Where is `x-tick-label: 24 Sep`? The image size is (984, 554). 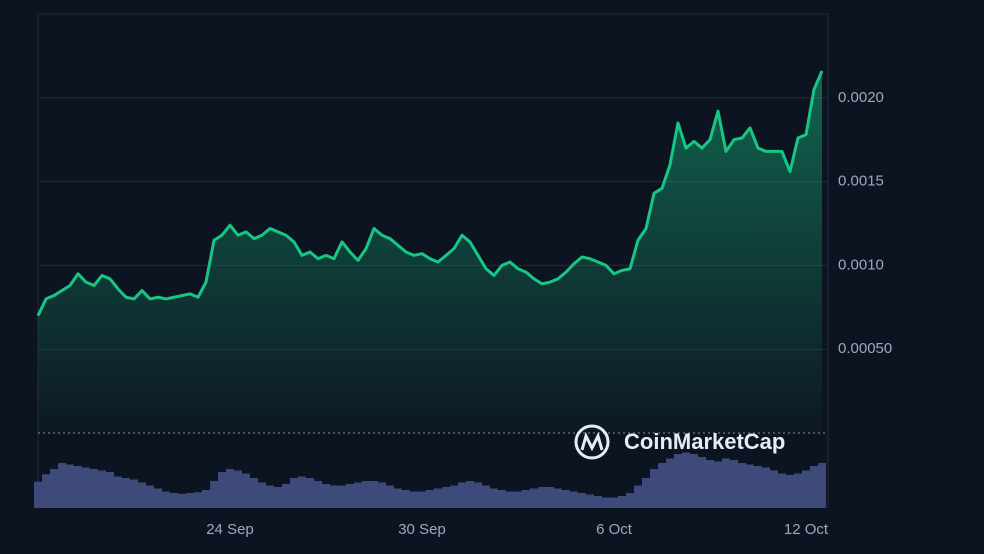
x-tick-label: 24 Sep is located at coordinates (230, 529).